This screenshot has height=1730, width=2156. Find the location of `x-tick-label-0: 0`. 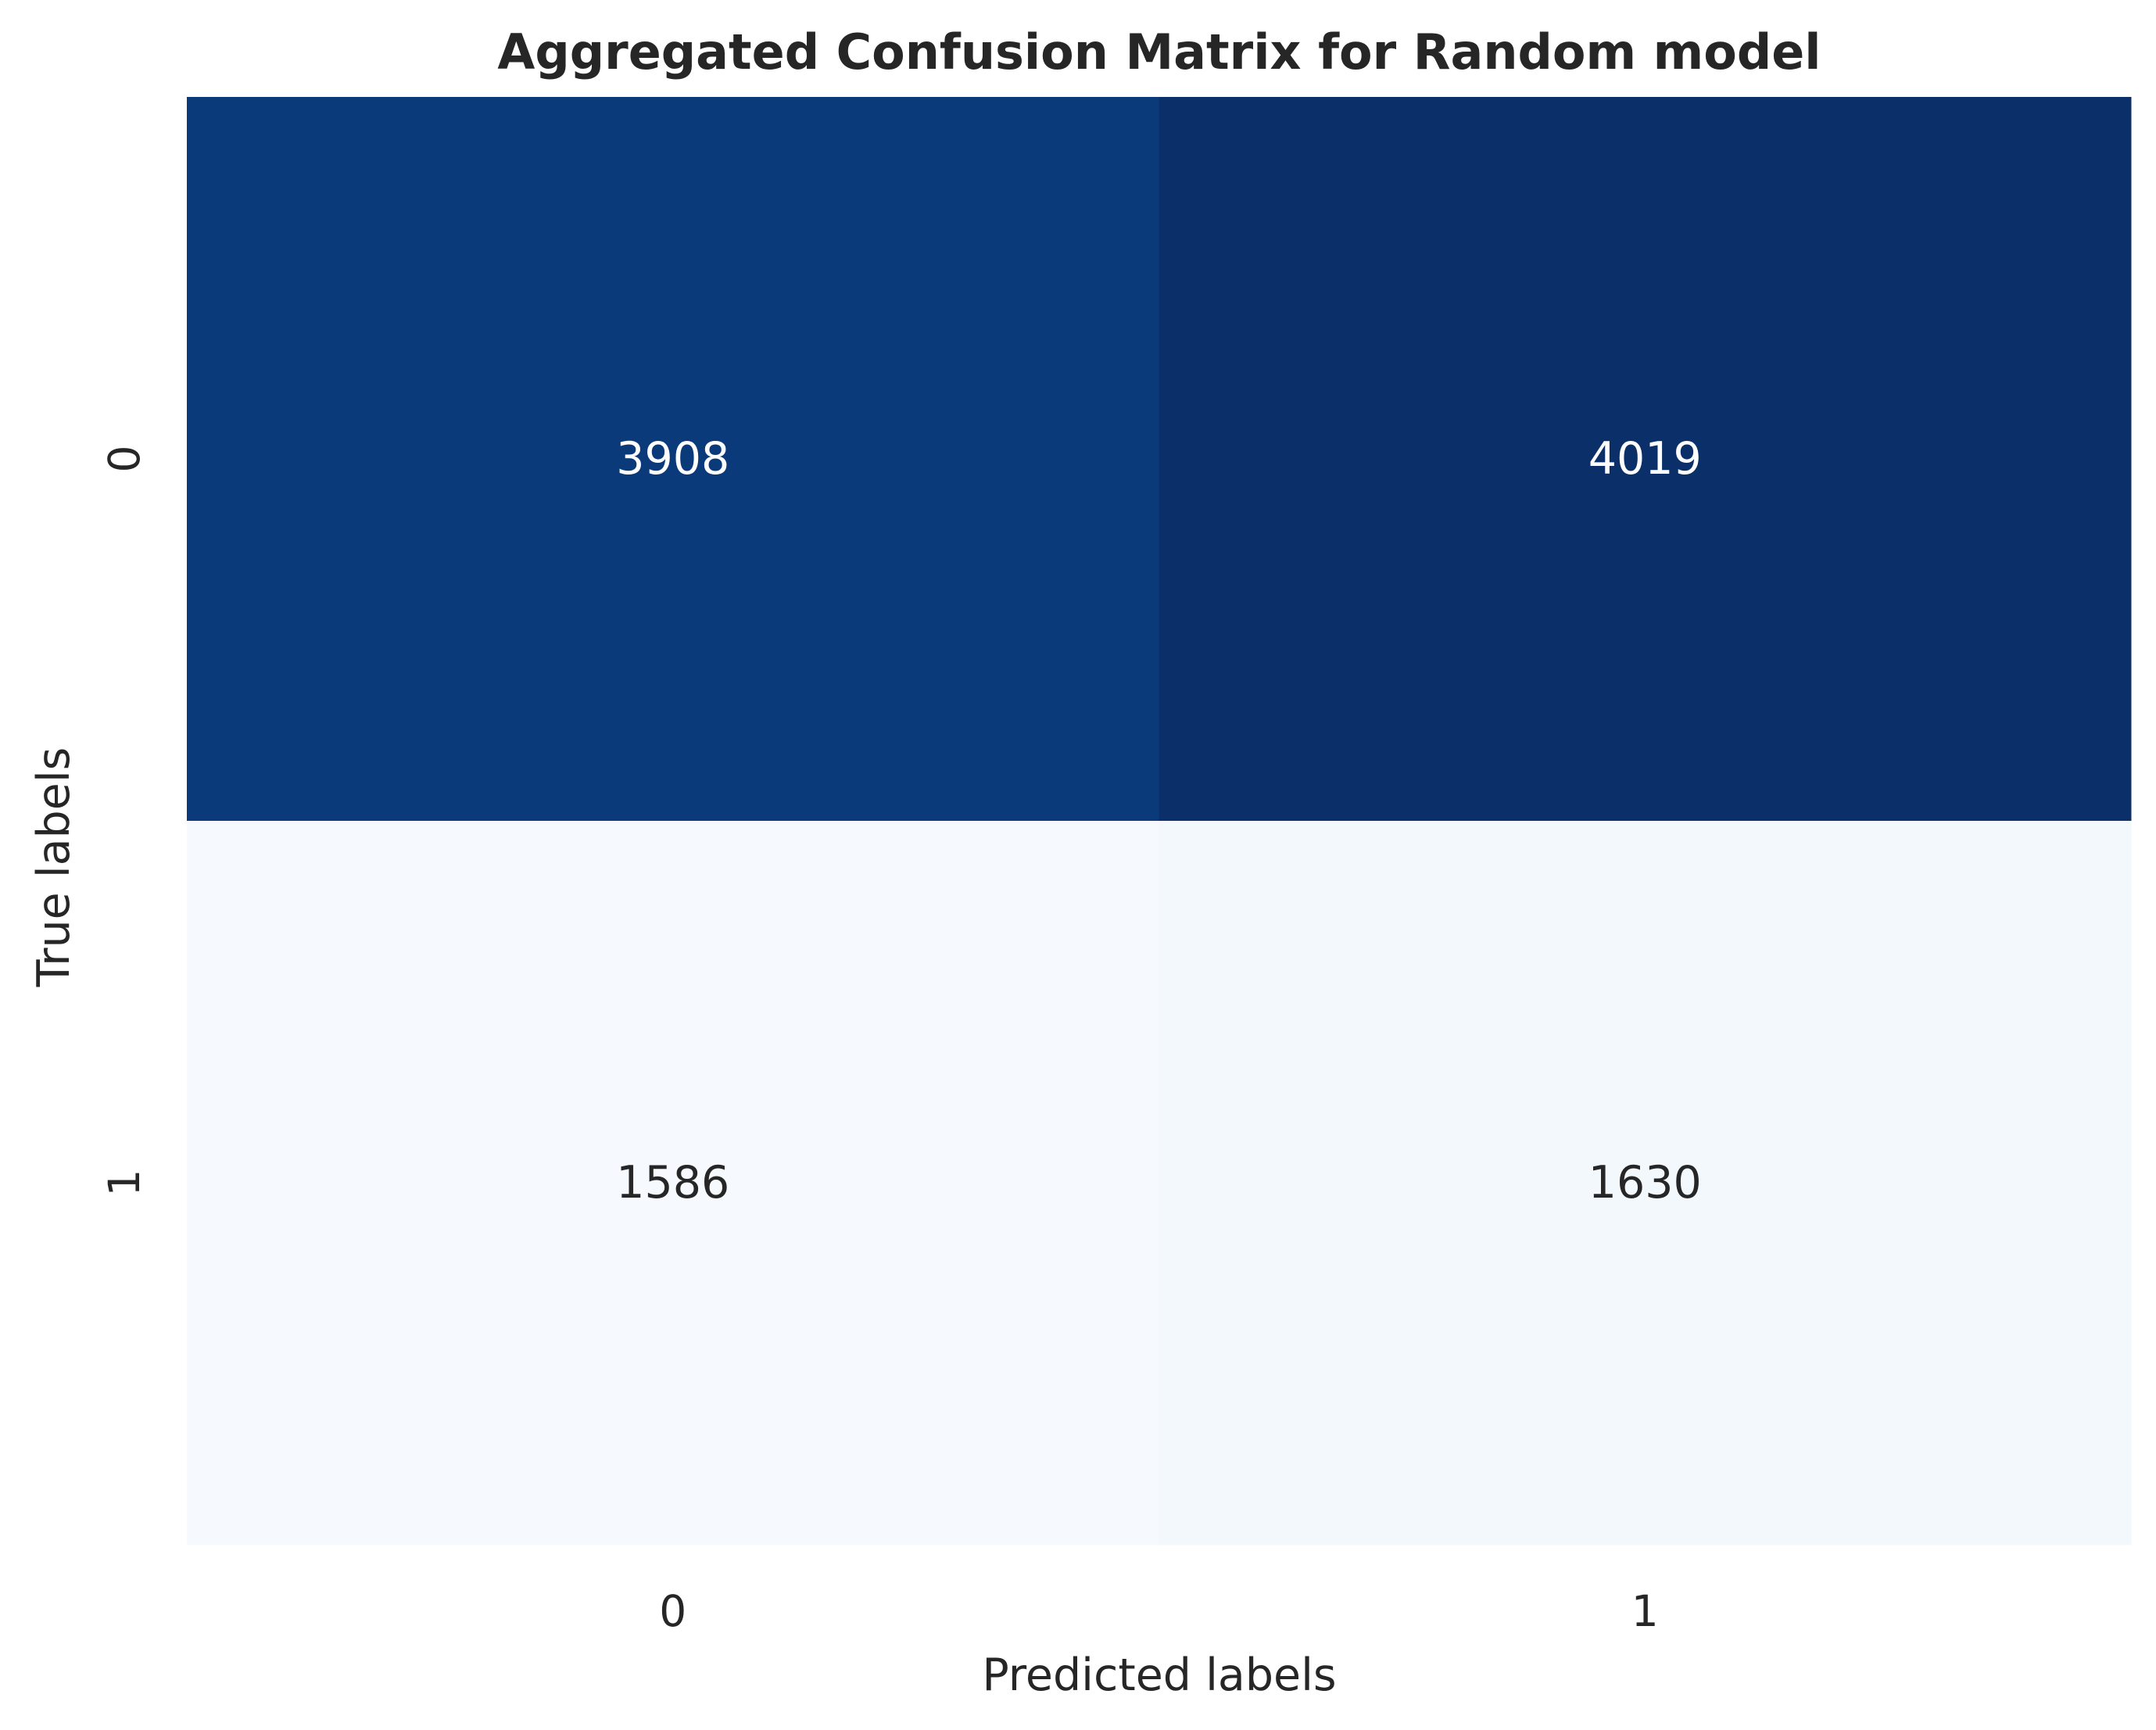

x-tick-label-0: 0 is located at coordinates (672, 1611).